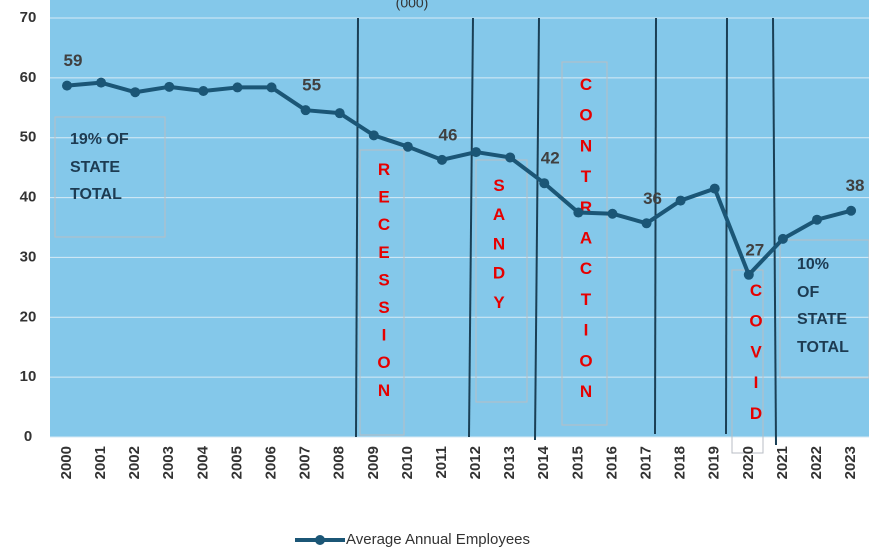  What do you see at coordinates (475, 462) in the screenshot?
I see `x-tick-label: 2012` at bounding box center [475, 462].